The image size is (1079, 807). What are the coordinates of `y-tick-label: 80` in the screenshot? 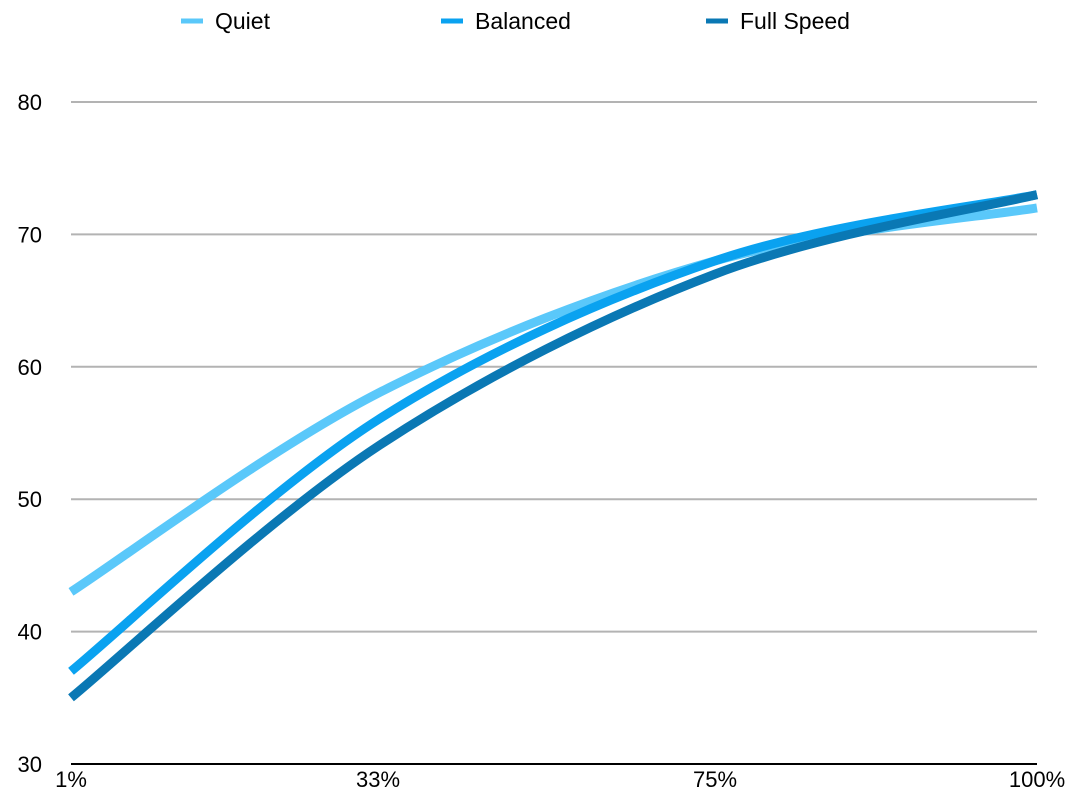 It's located at (30, 102).